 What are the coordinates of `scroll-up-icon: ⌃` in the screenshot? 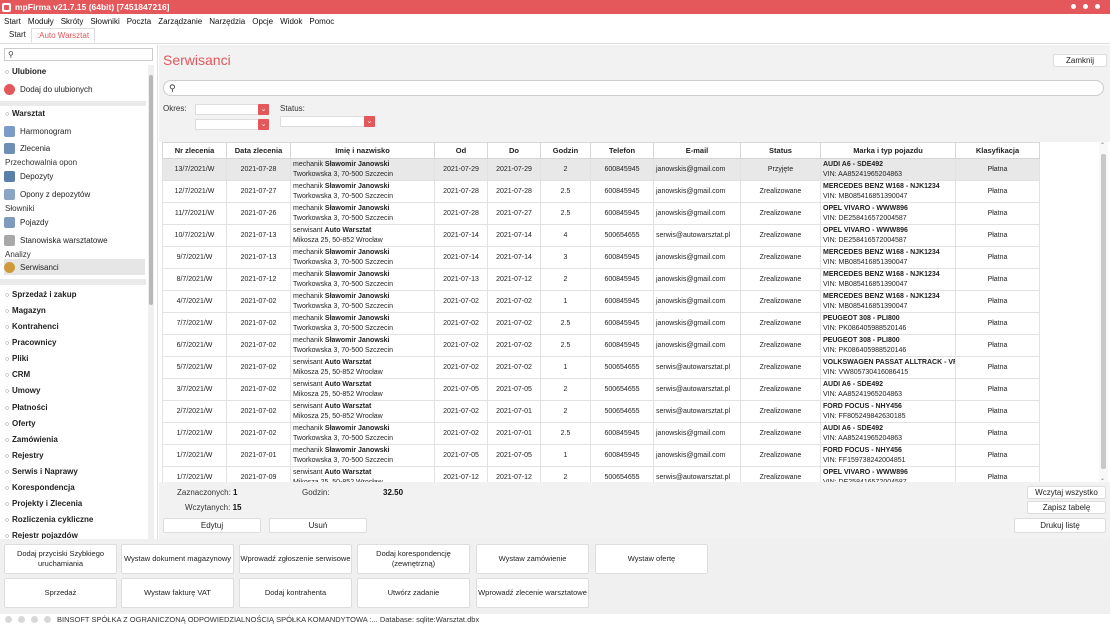 It's located at (1103, 146).